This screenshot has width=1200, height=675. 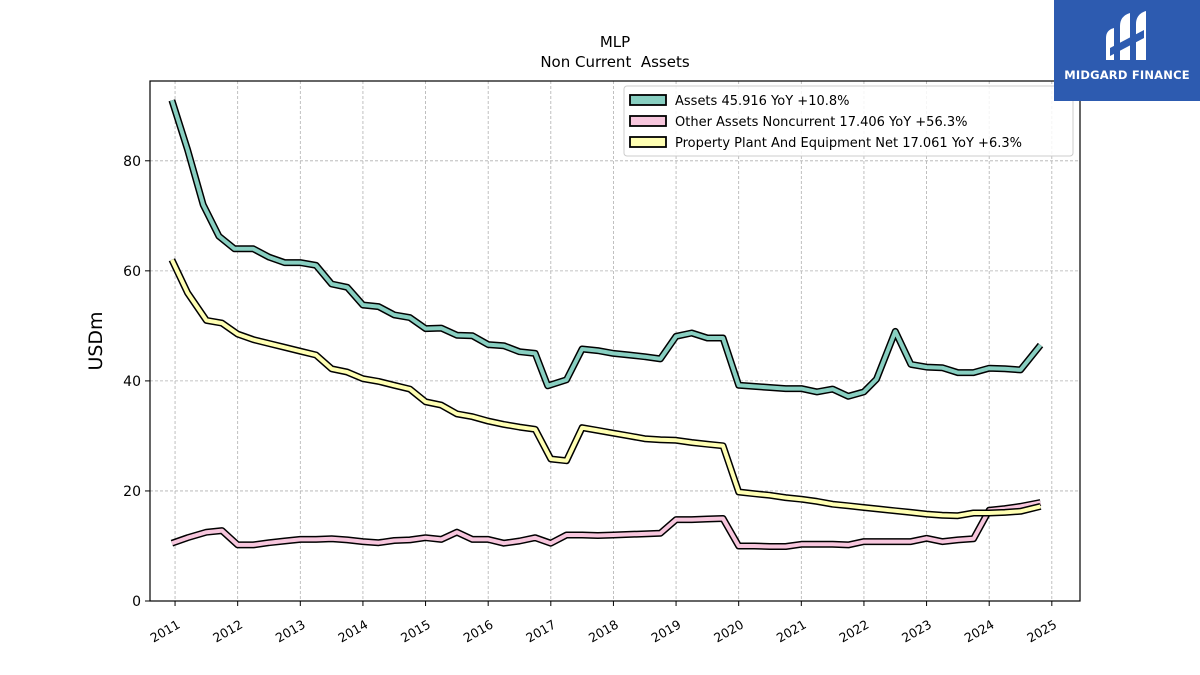 I want to click on y-axis: 0 20 40 60 80, so click(x=136, y=382).